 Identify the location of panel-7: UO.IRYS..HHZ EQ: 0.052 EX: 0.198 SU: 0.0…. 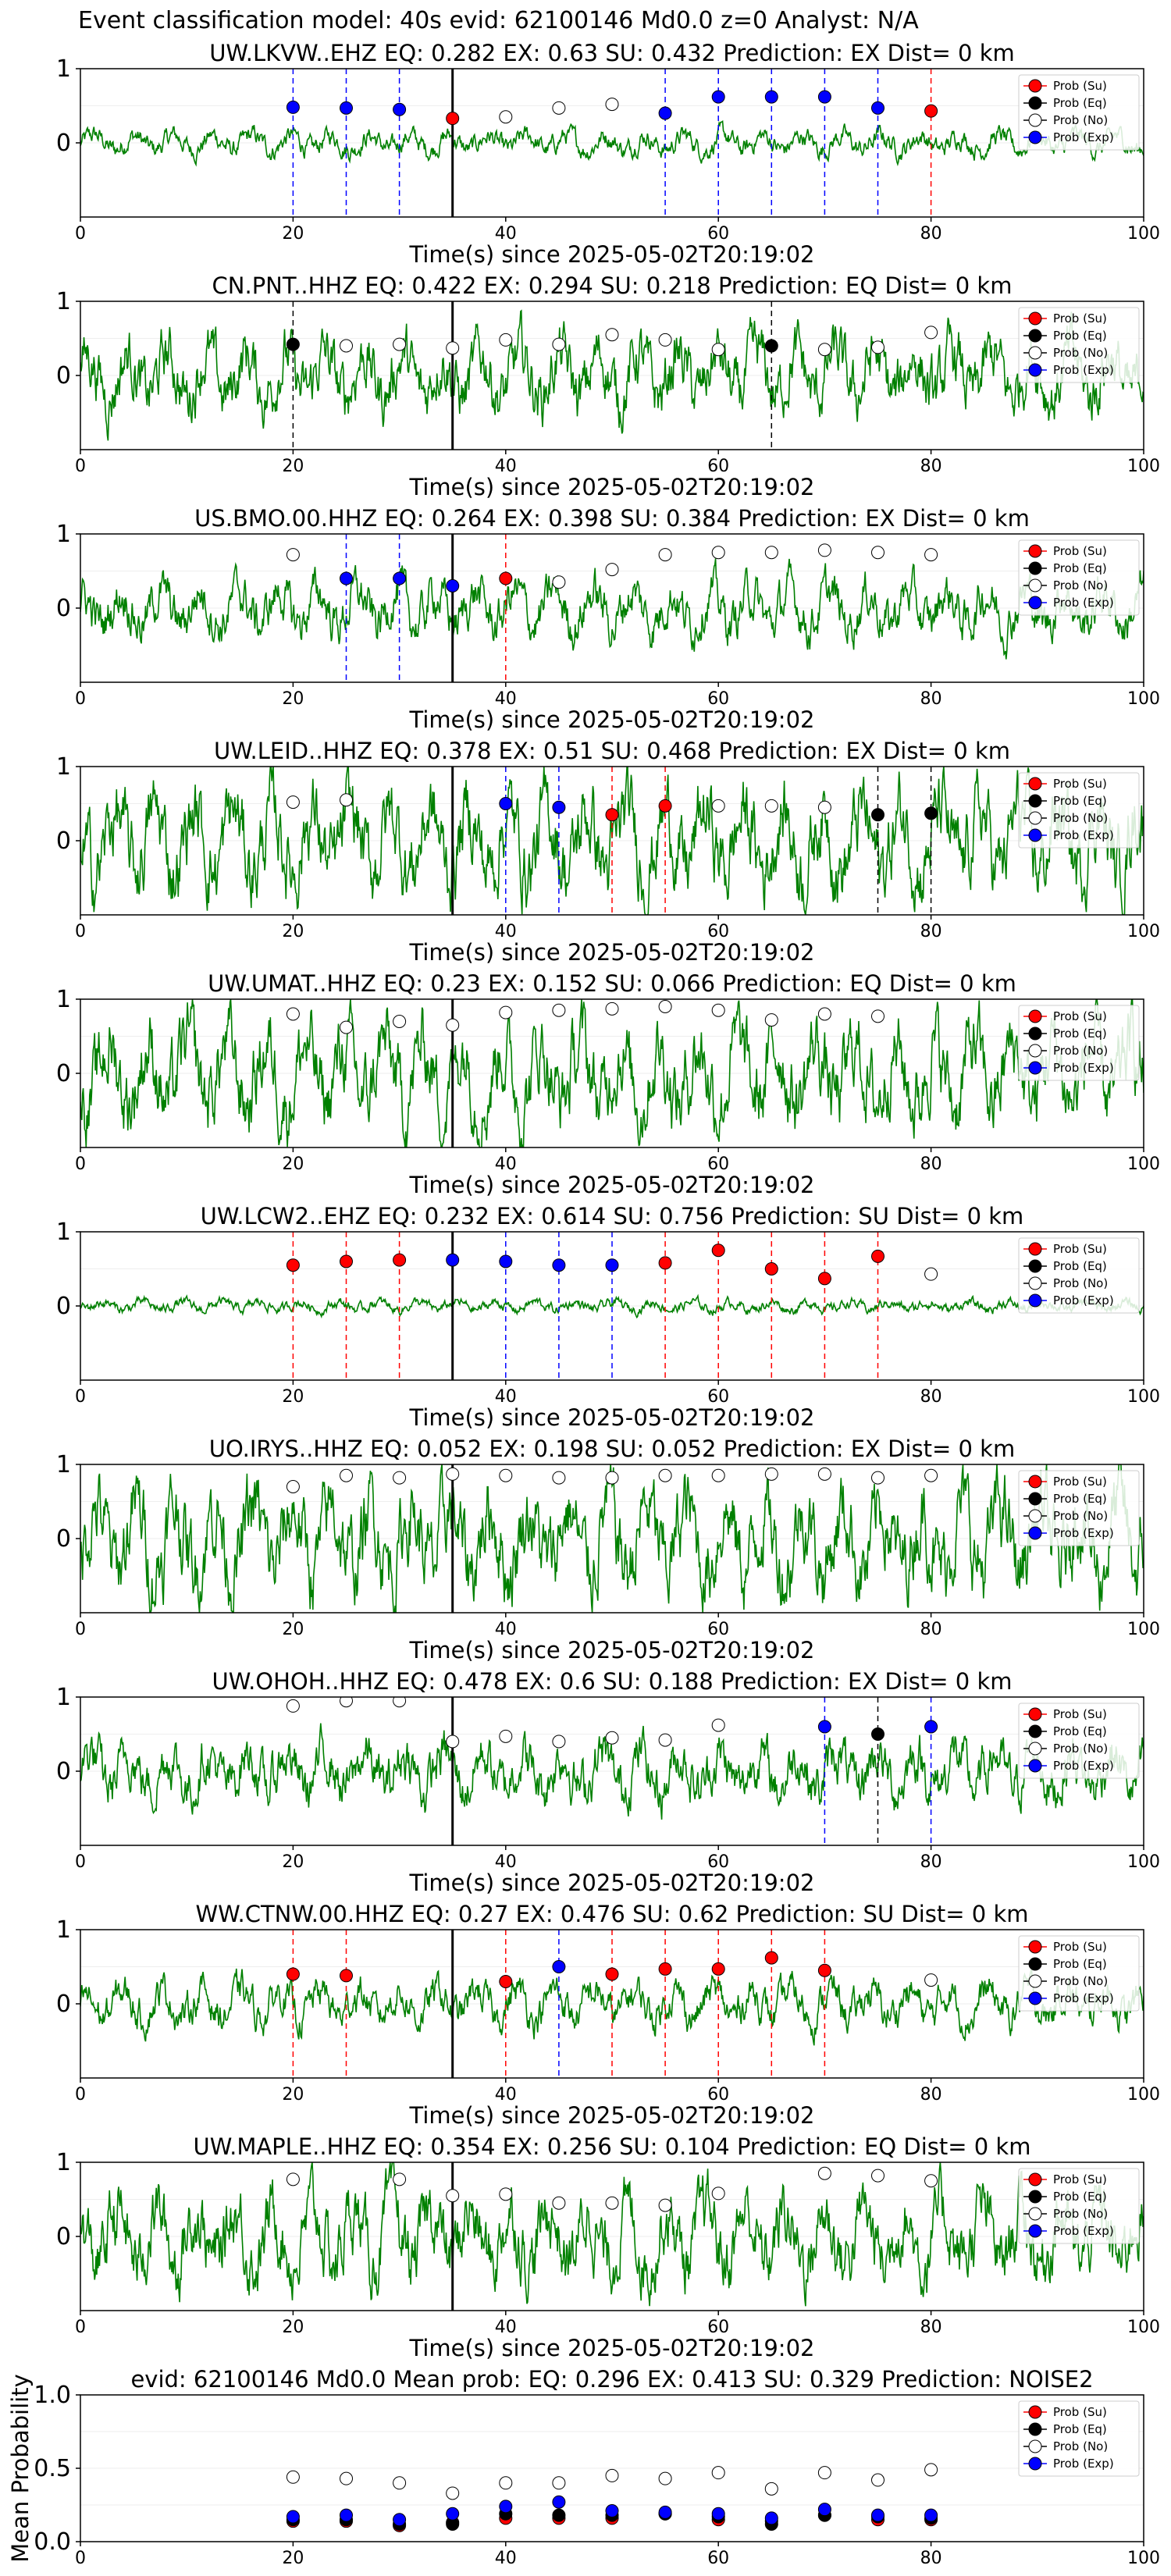
(608, 1549).